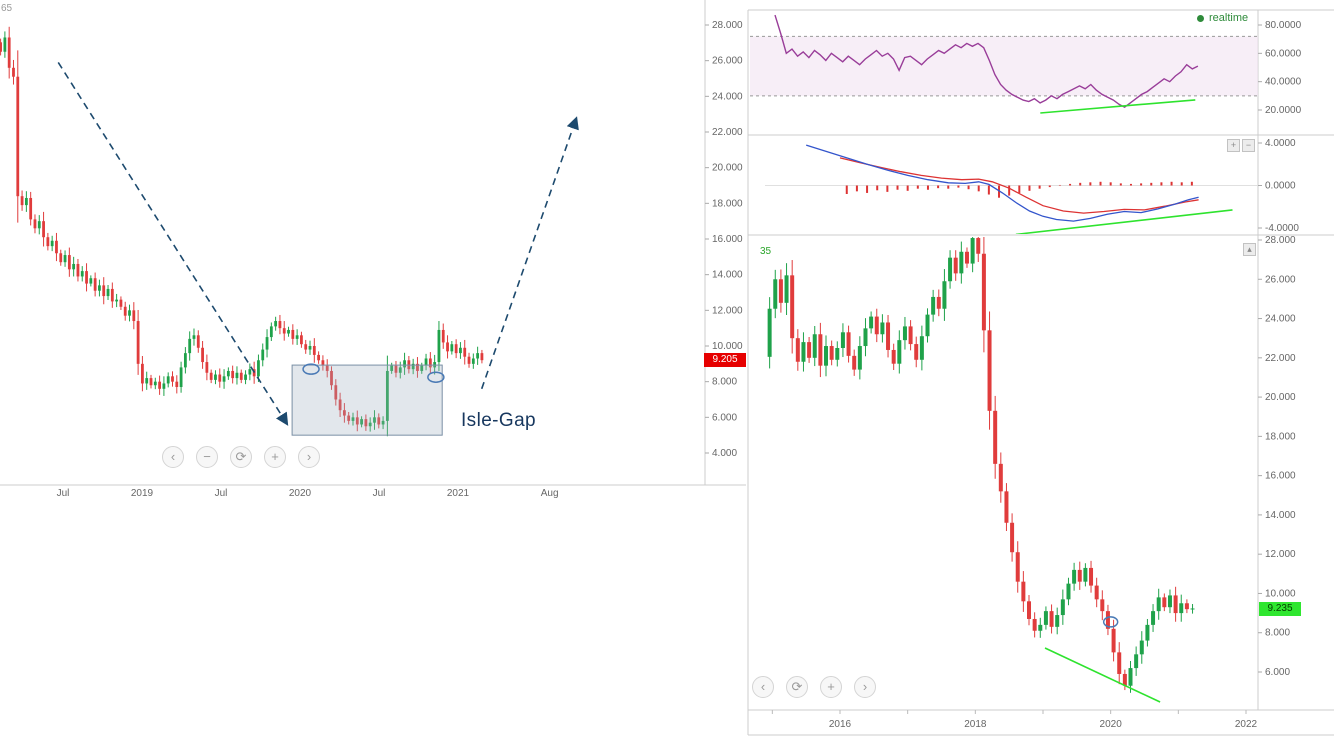 This screenshot has height=746, width=1334. Describe the element at coordinates (724, 453) in the screenshot. I see `axis-tick-label: 4.000` at that location.